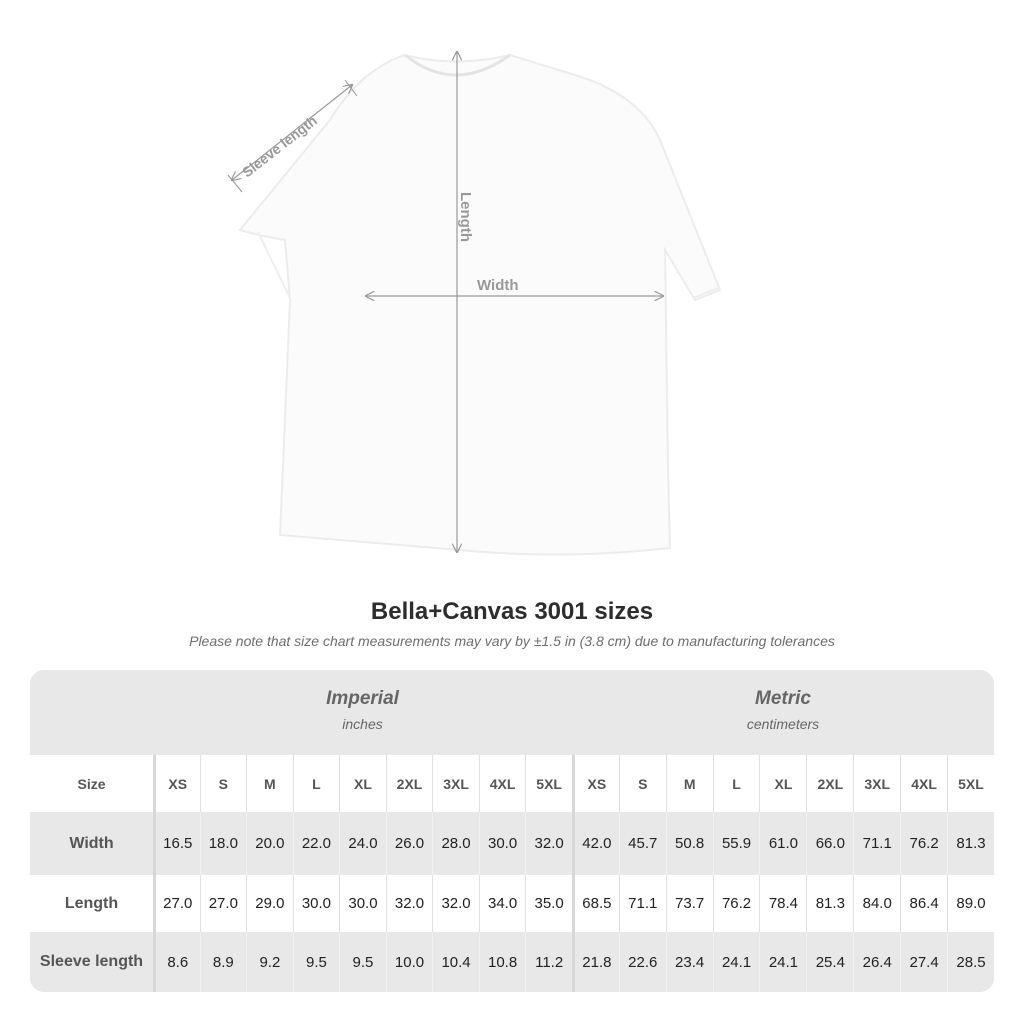 This screenshot has height=1024, width=1024. I want to click on metric-label: Metric, so click(783, 698).